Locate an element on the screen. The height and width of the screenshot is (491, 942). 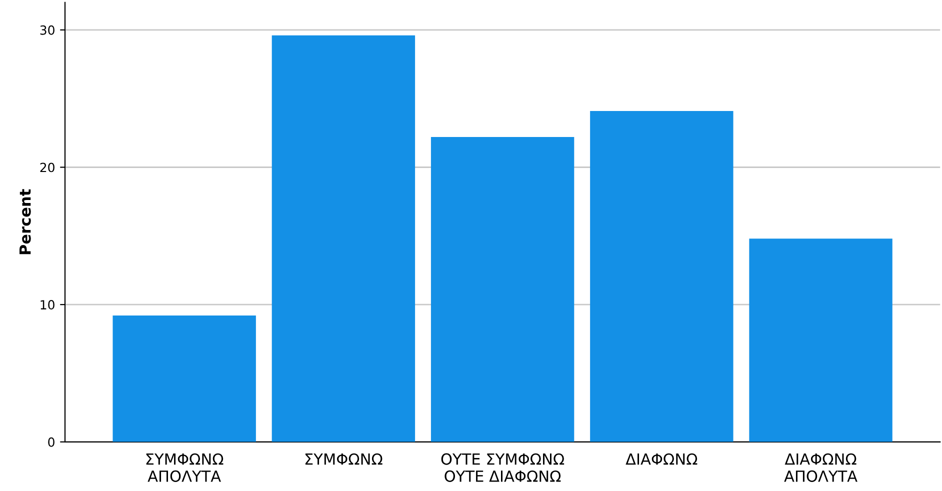
y-axis-title: Percent is located at coordinates (25, 221).